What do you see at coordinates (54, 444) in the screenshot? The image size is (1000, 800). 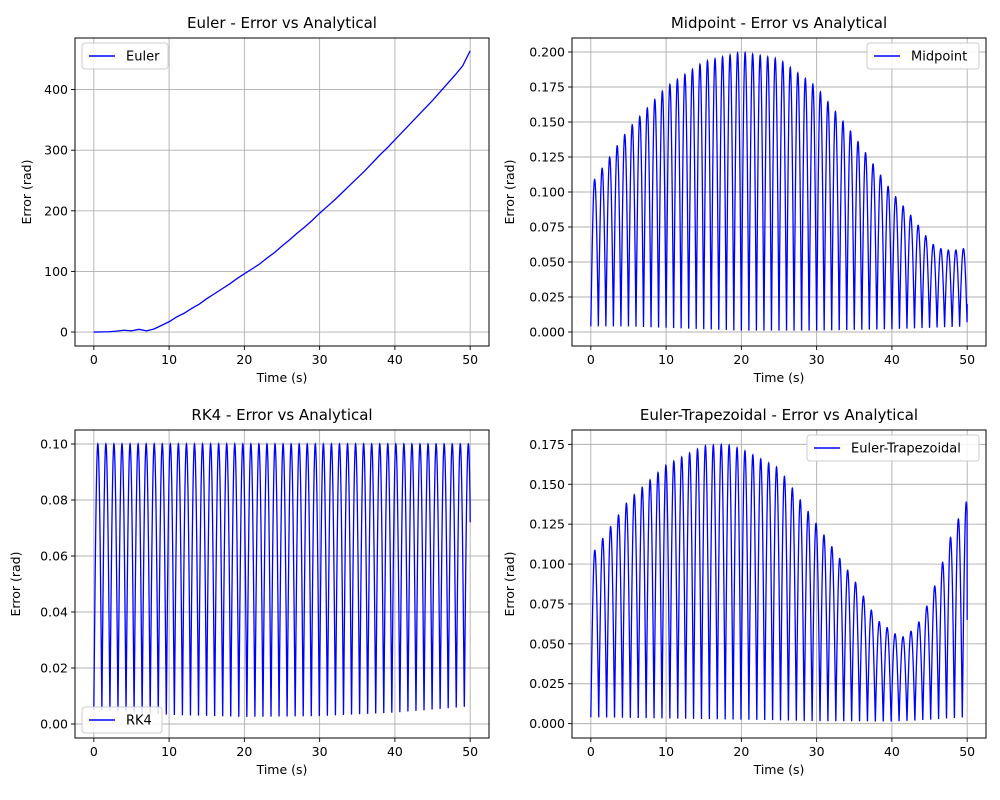 I see `y-tick-label: 0.10` at bounding box center [54, 444].